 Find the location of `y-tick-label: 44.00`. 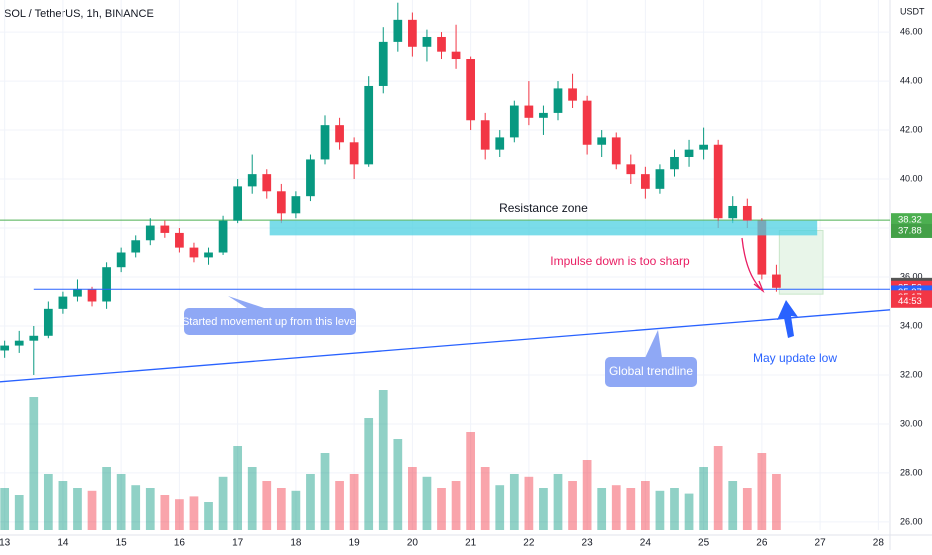

y-tick-label: 44.00 is located at coordinates (911, 80).